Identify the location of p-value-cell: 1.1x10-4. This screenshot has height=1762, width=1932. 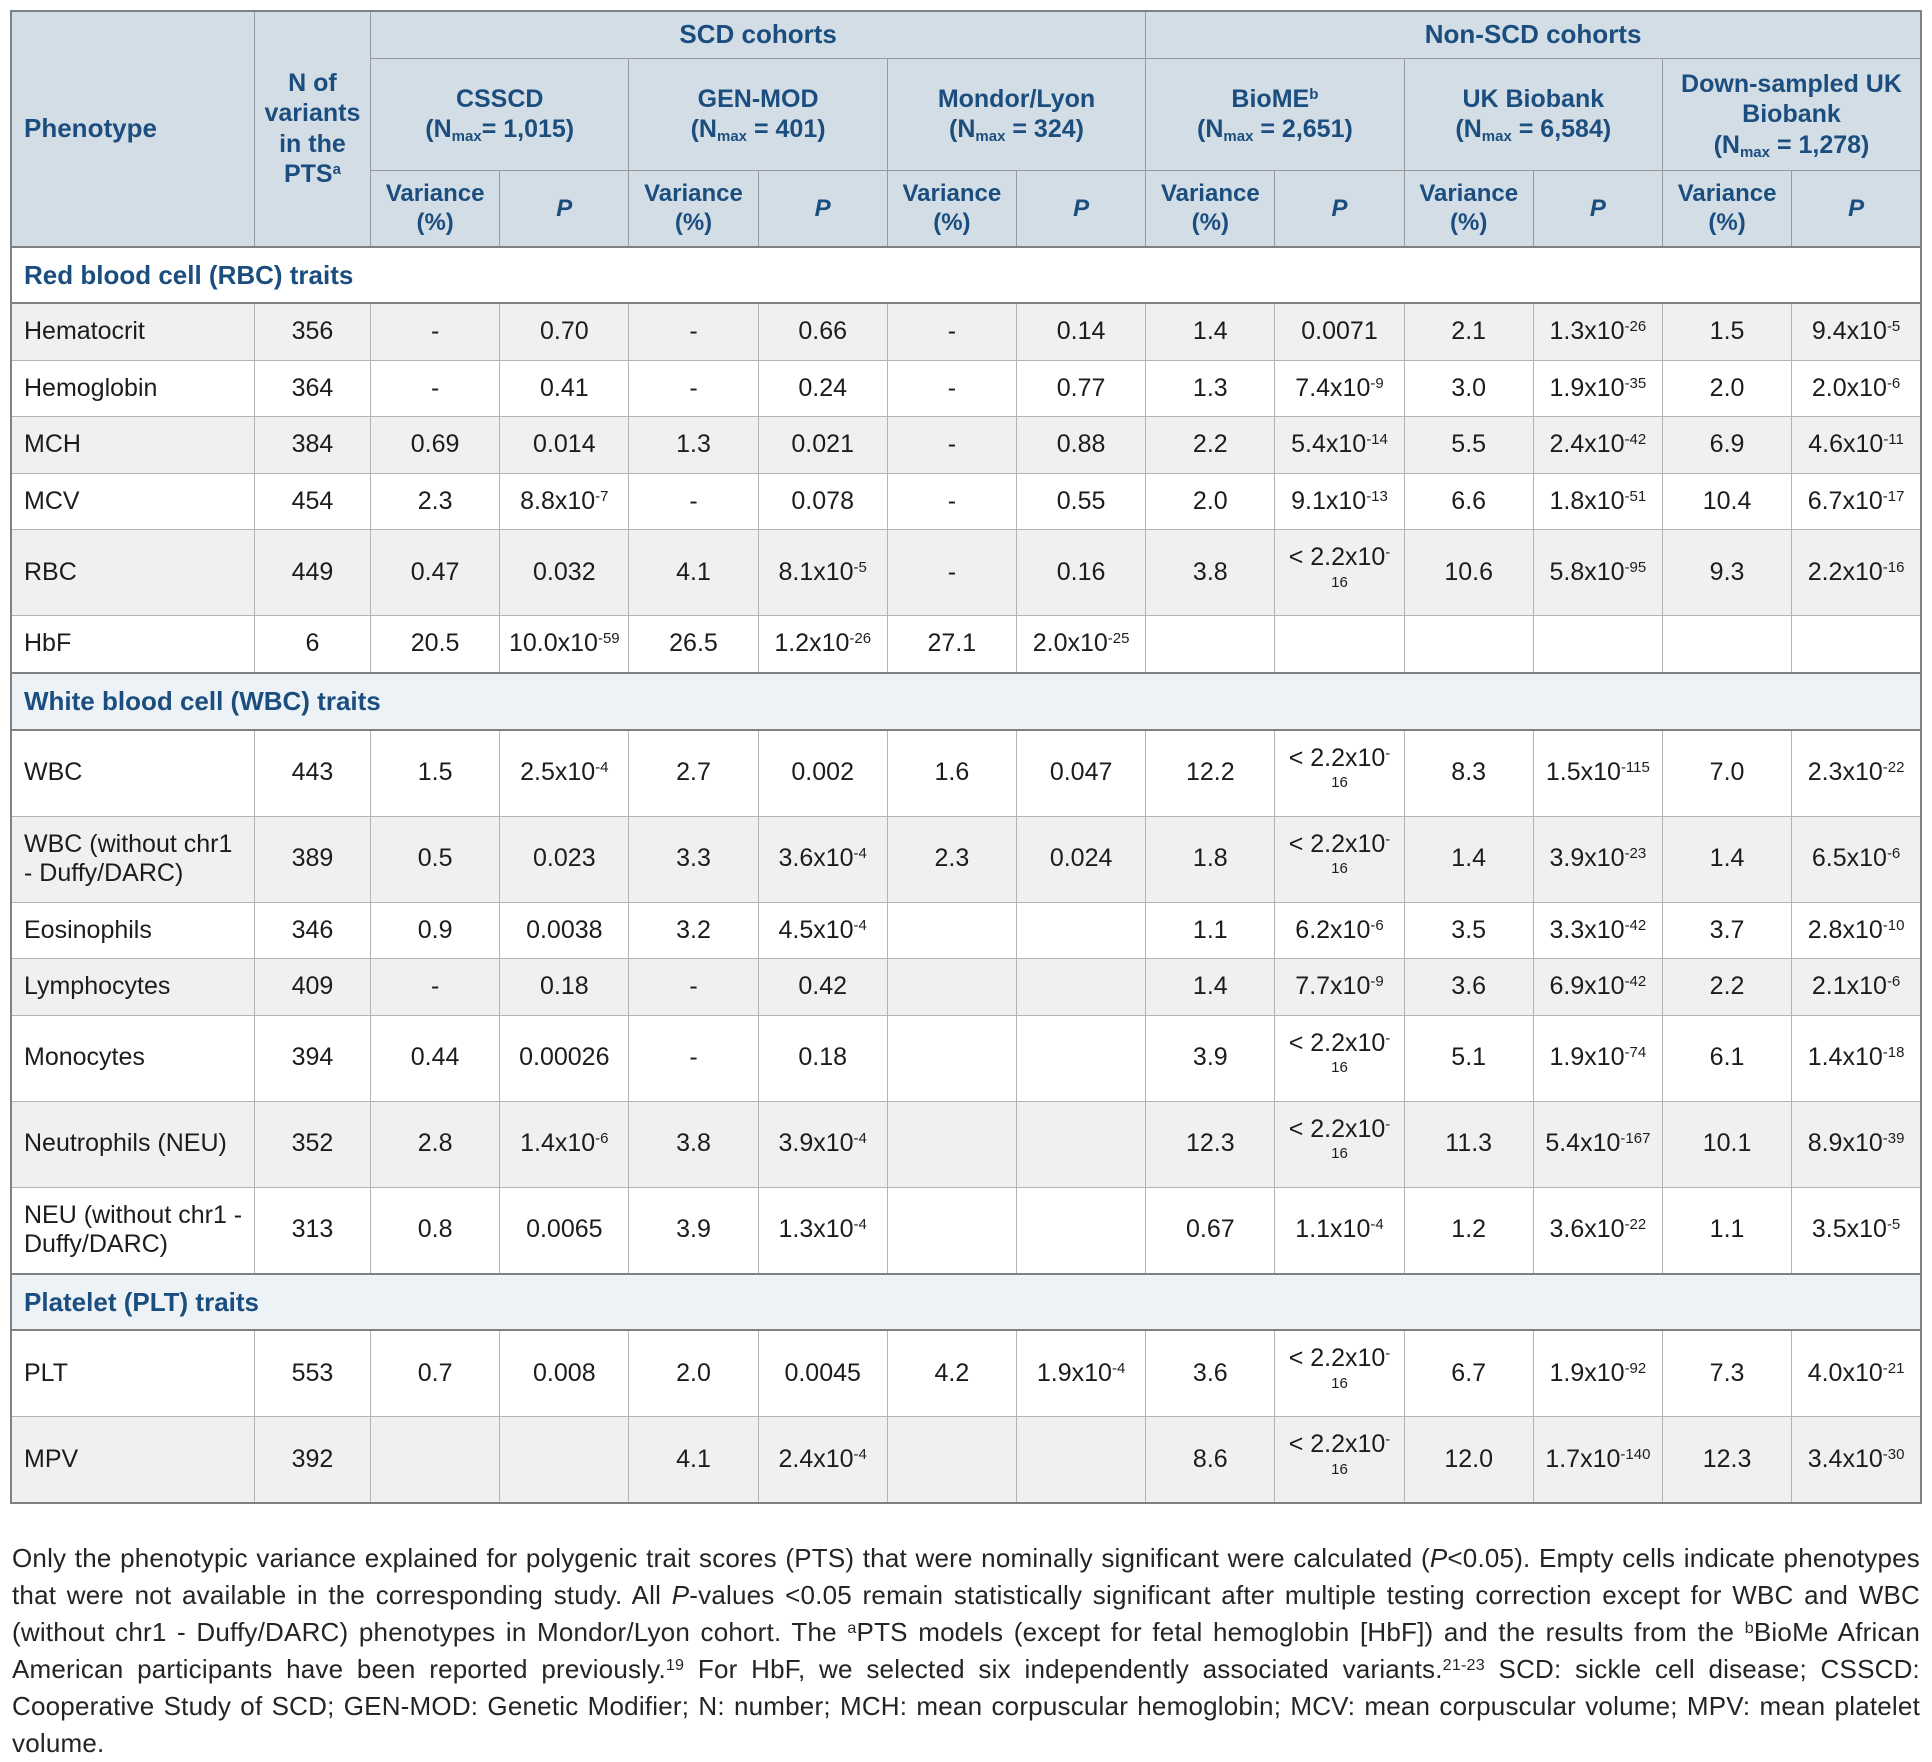
(1339, 1230).